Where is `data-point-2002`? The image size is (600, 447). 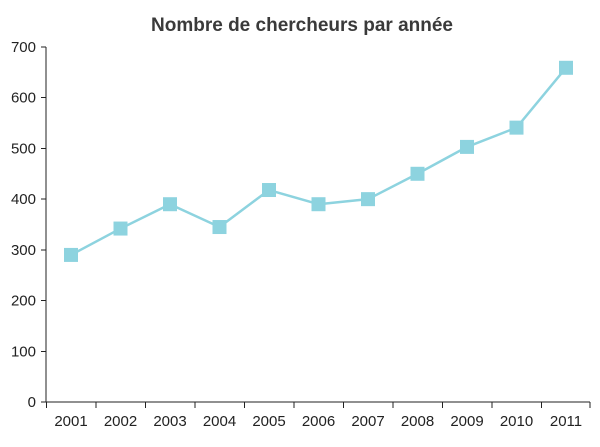
data-point-2002 is located at coordinates (120, 228).